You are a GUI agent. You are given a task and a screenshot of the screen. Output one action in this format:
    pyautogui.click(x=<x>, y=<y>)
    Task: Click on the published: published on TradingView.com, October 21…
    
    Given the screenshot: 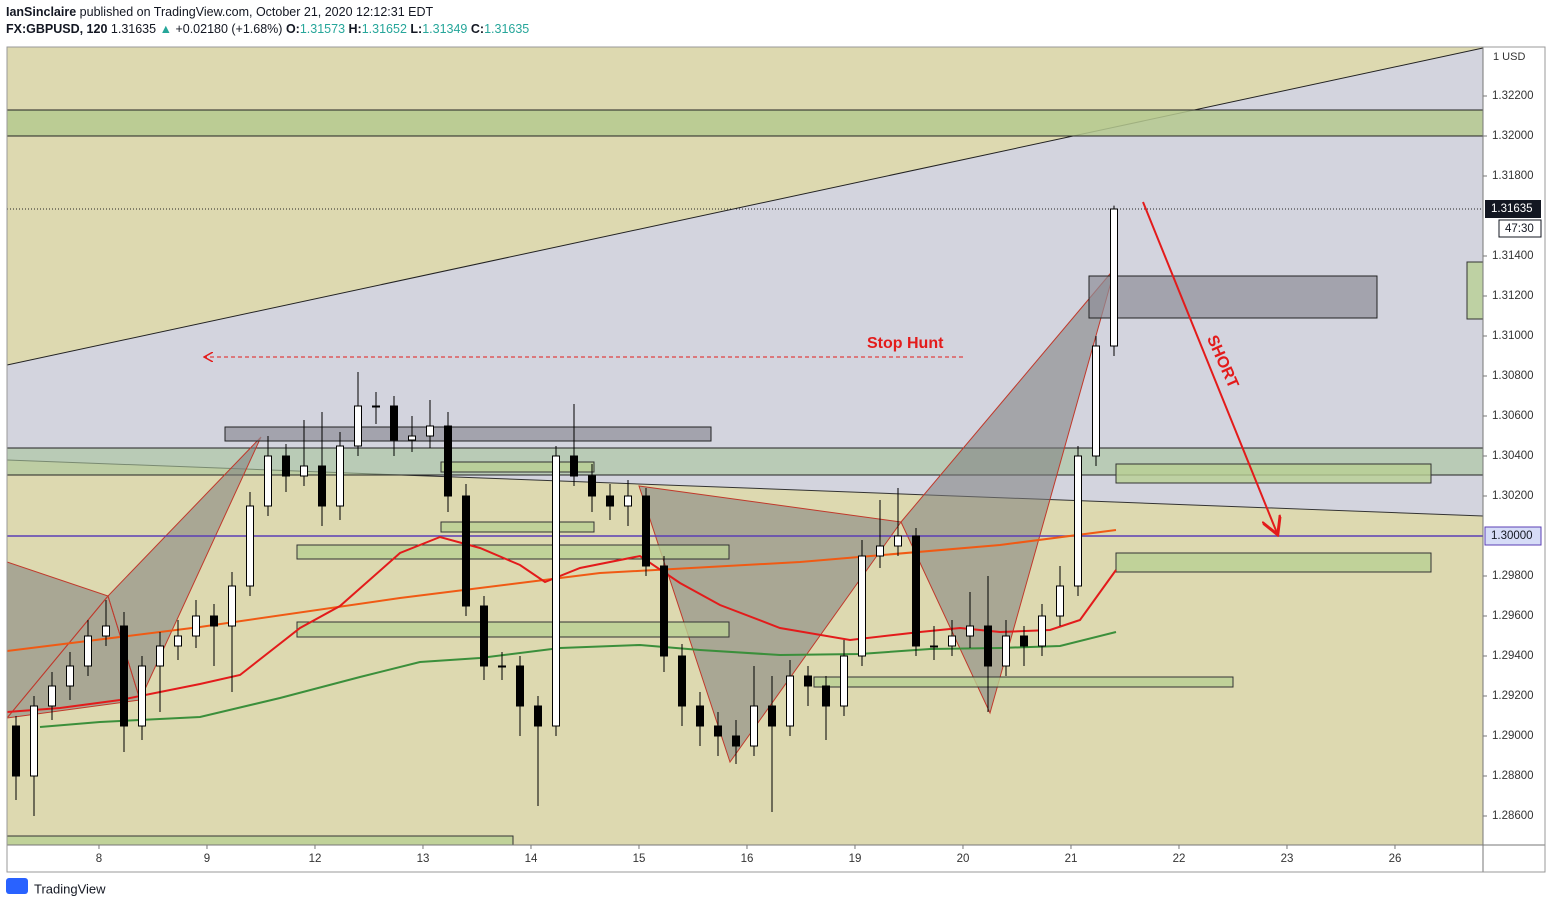 What is the action you would take?
    pyautogui.click(x=256, y=12)
    